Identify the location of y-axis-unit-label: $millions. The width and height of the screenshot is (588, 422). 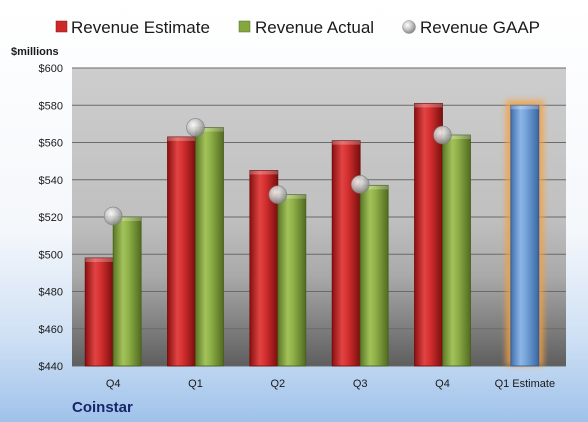
(35, 52).